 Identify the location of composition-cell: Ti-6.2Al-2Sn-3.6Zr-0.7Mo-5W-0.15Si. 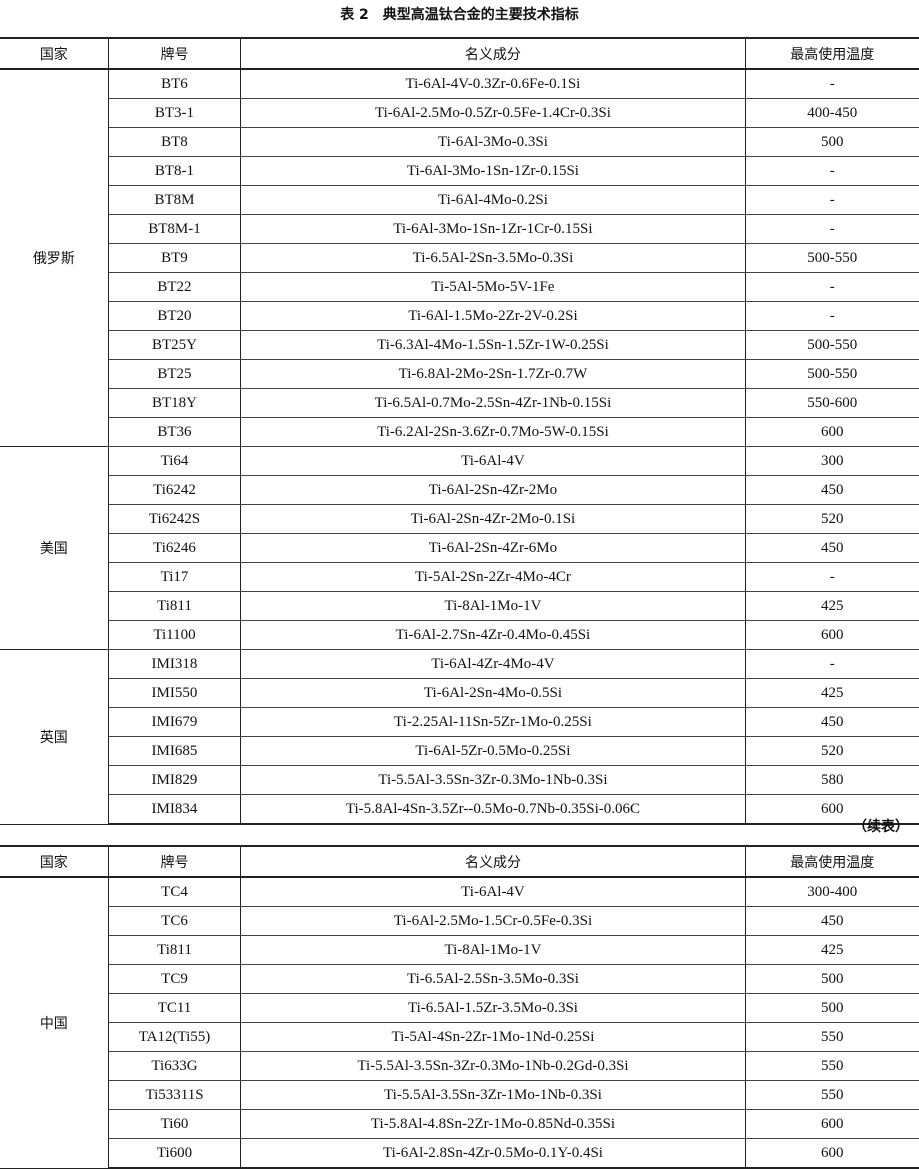
(493, 432).